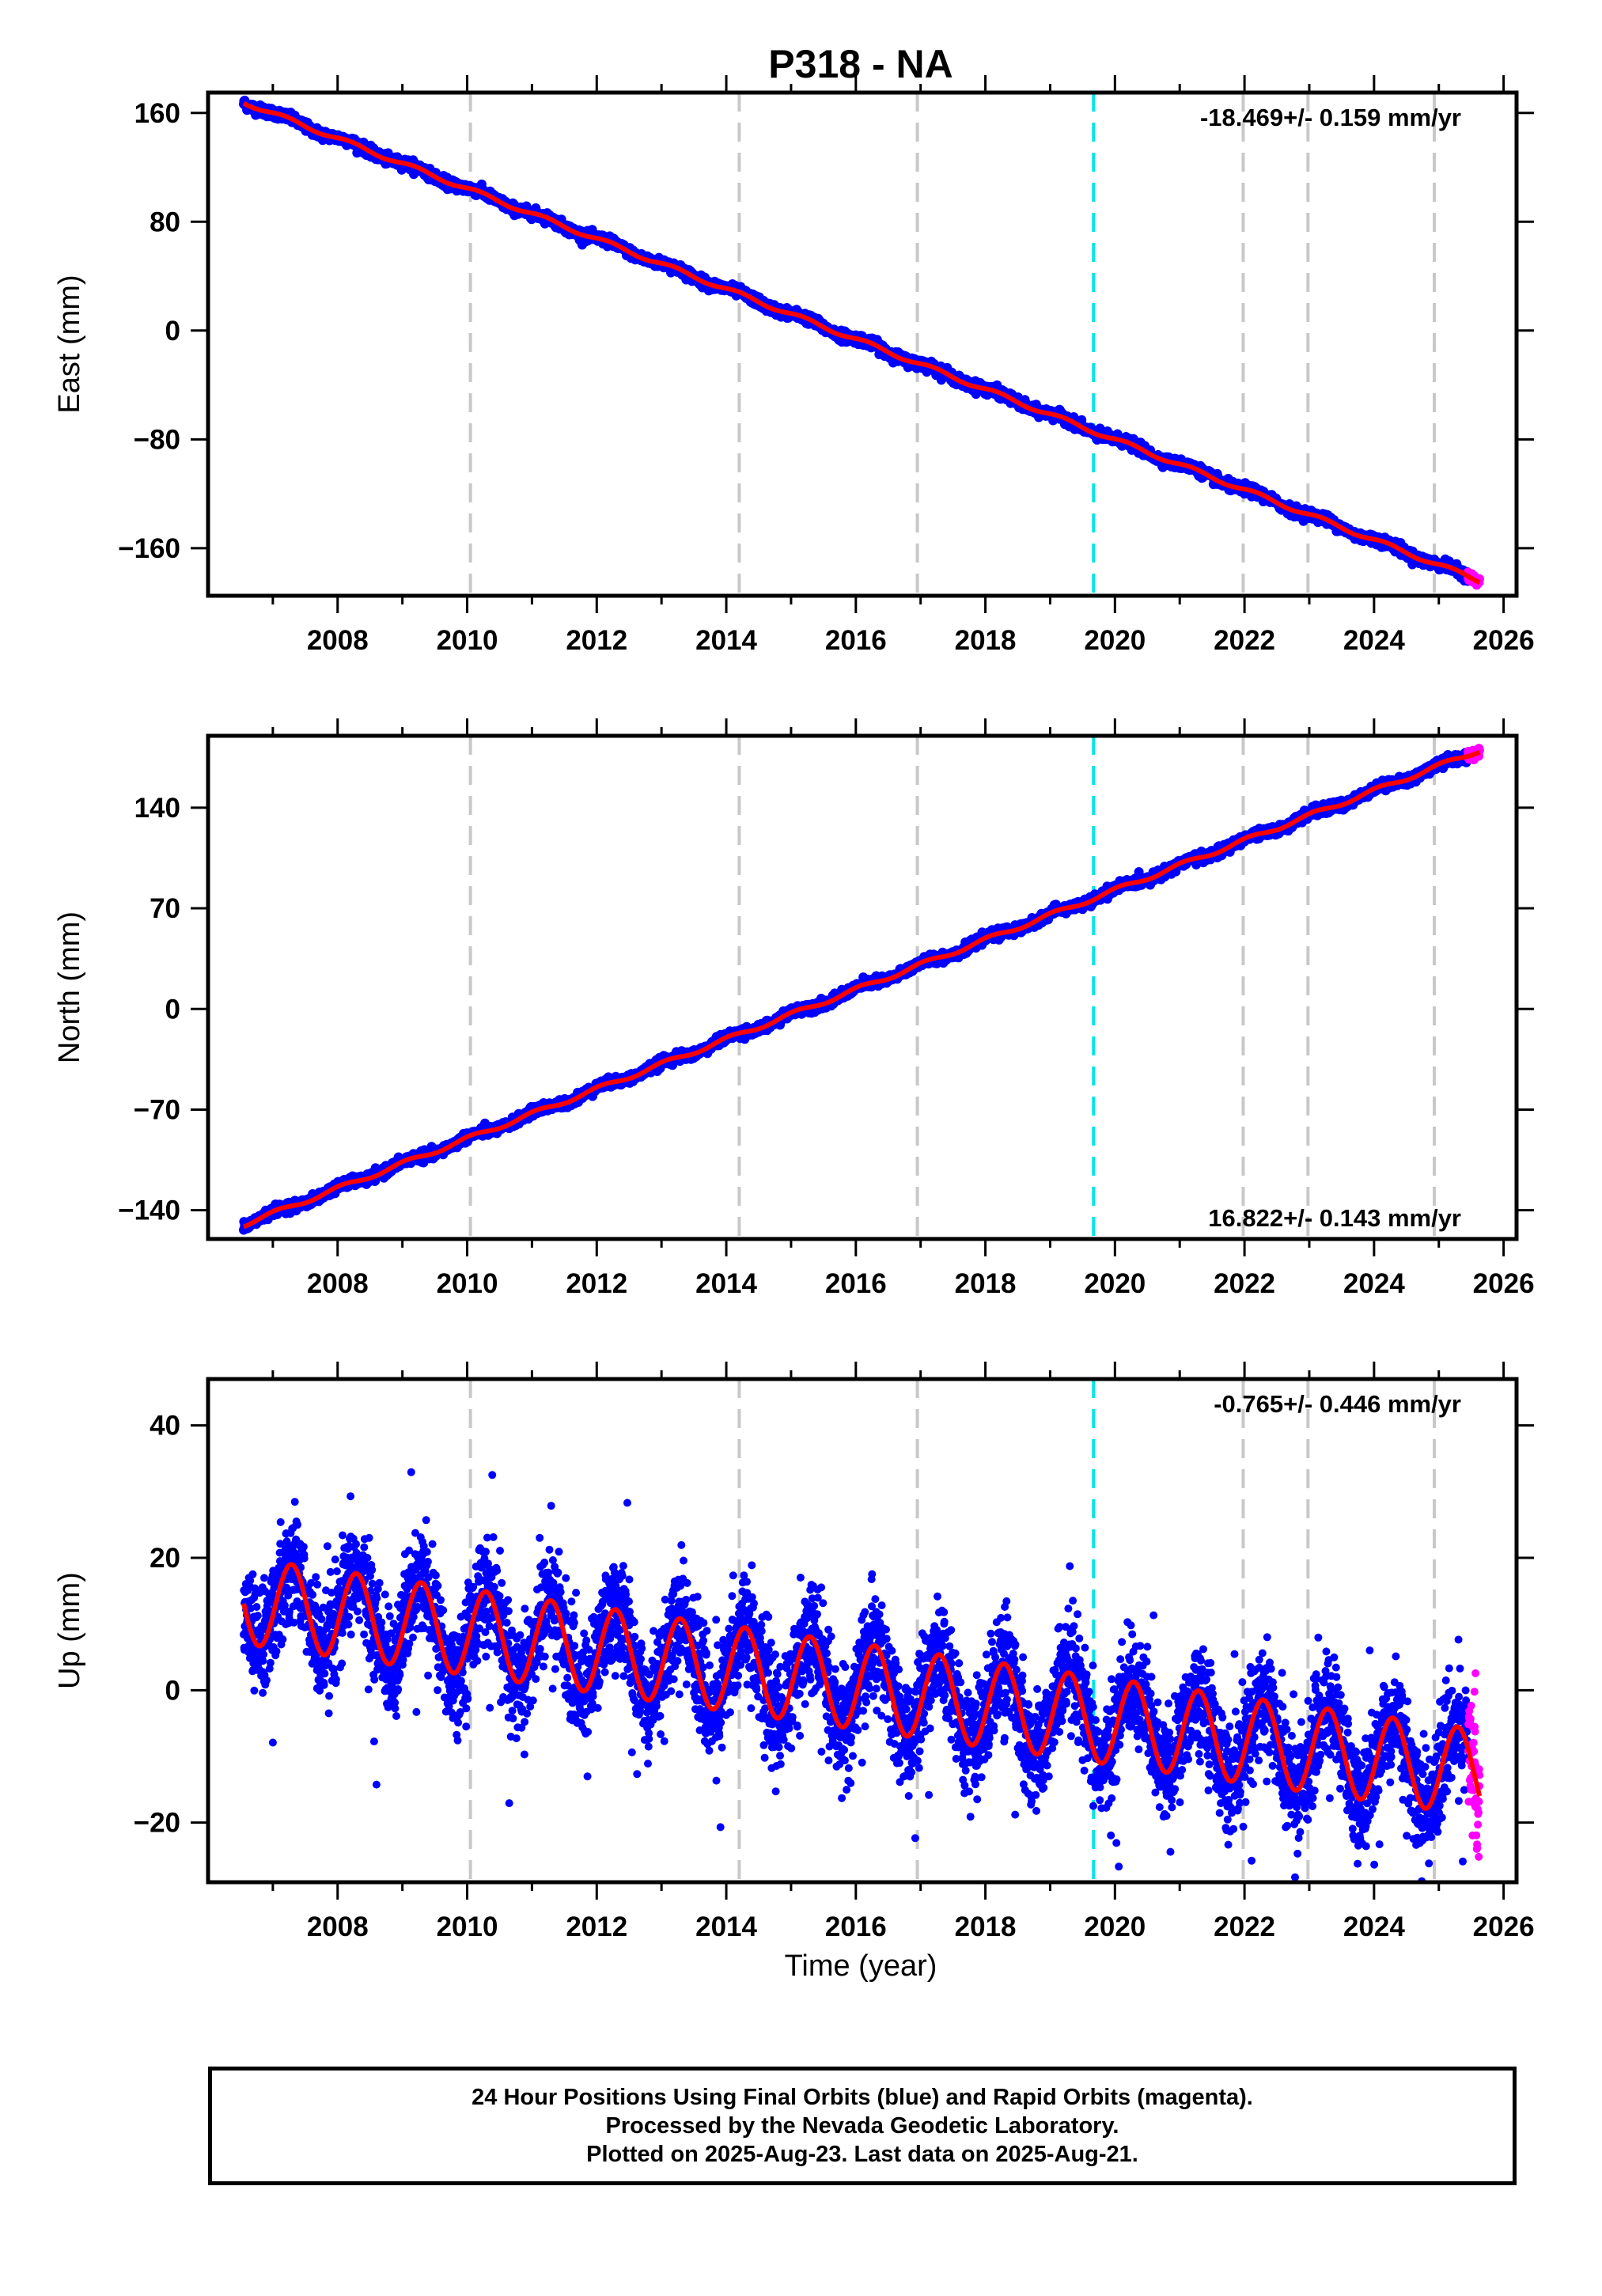 This screenshot has width=1602, height=2296. Describe the element at coordinates (856, 640) in the screenshot. I see `x-tick-label: 2016` at that location.